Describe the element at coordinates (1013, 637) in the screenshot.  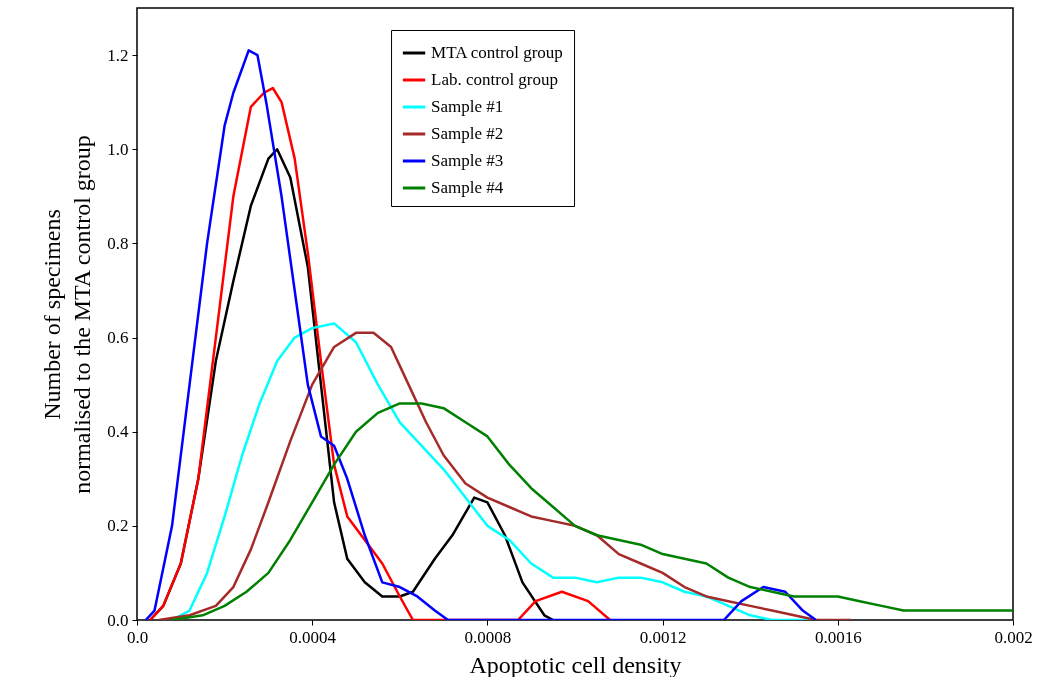
I see `x-tick-label: 0.002` at that location.